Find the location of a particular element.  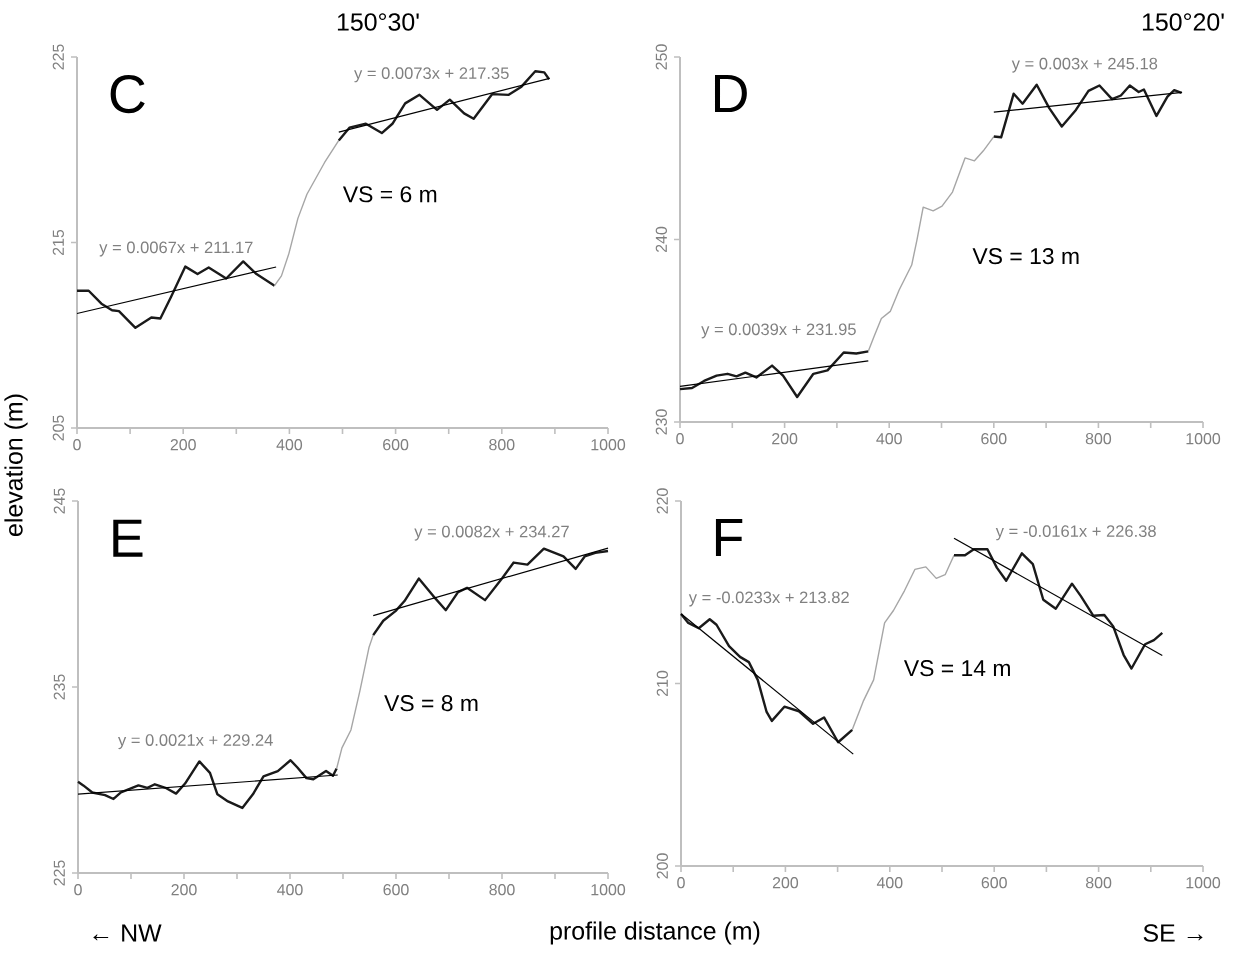

y-tick-label: 205 is located at coordinates (58, 428).